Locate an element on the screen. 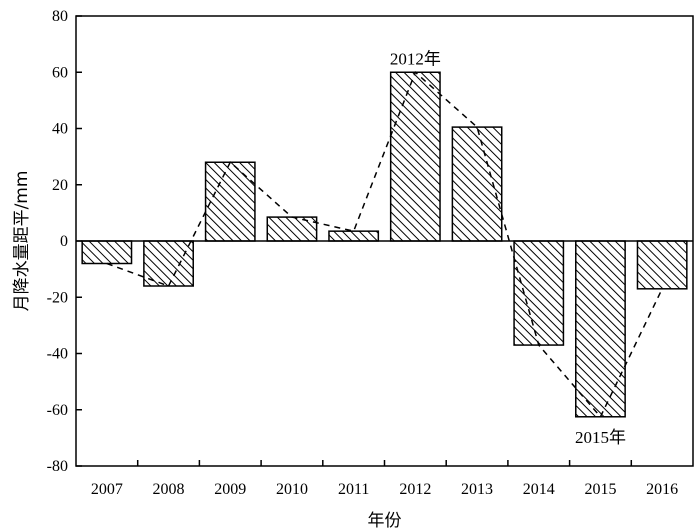 The height and width of the screenshot is (532, 700). y-axis-title: 月降水量距平/mm is located at coordinates (22, 241).